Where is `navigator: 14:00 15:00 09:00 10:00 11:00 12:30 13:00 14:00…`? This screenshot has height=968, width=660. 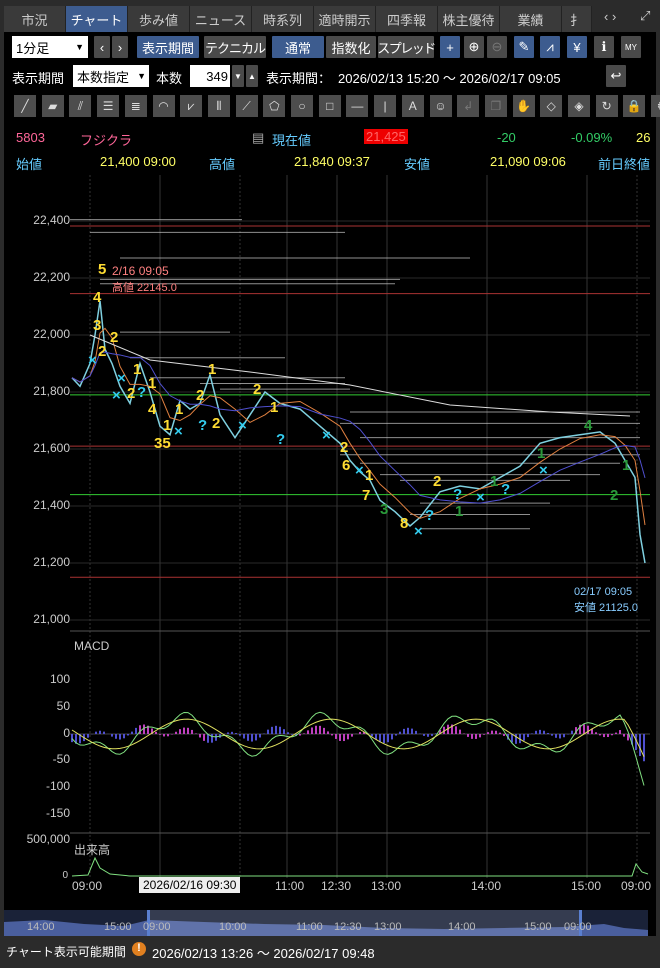 navigator: 14:00 15:00 09:00 10:00 11:00 12:30 13:00 14:00… is located at coordinates (326, 923).